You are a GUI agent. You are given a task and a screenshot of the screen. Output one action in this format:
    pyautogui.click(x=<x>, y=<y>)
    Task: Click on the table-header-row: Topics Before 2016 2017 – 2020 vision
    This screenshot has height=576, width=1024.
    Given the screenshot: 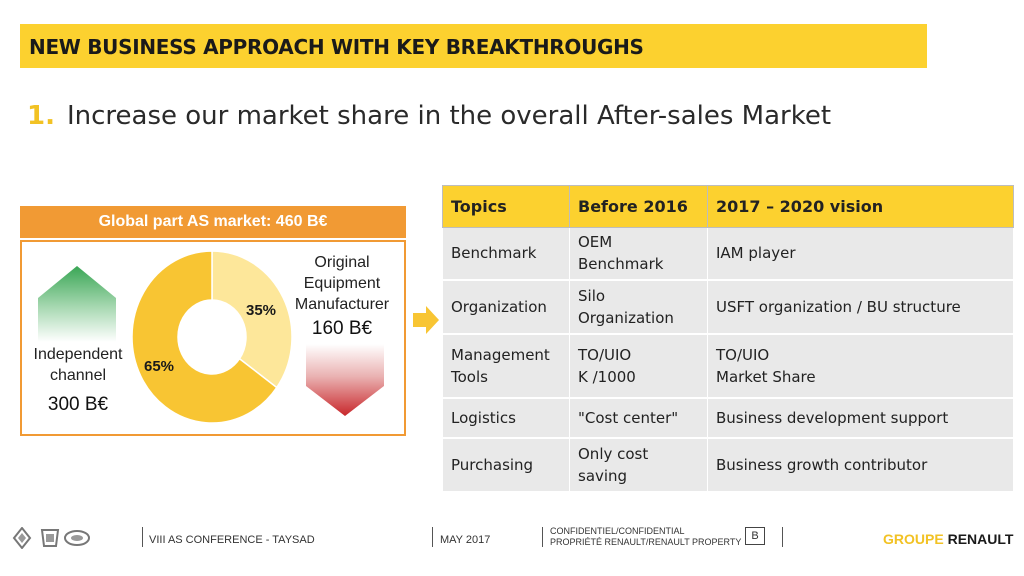 What is the action you would take?
    pyautogui.click(x=728, y=206)
    